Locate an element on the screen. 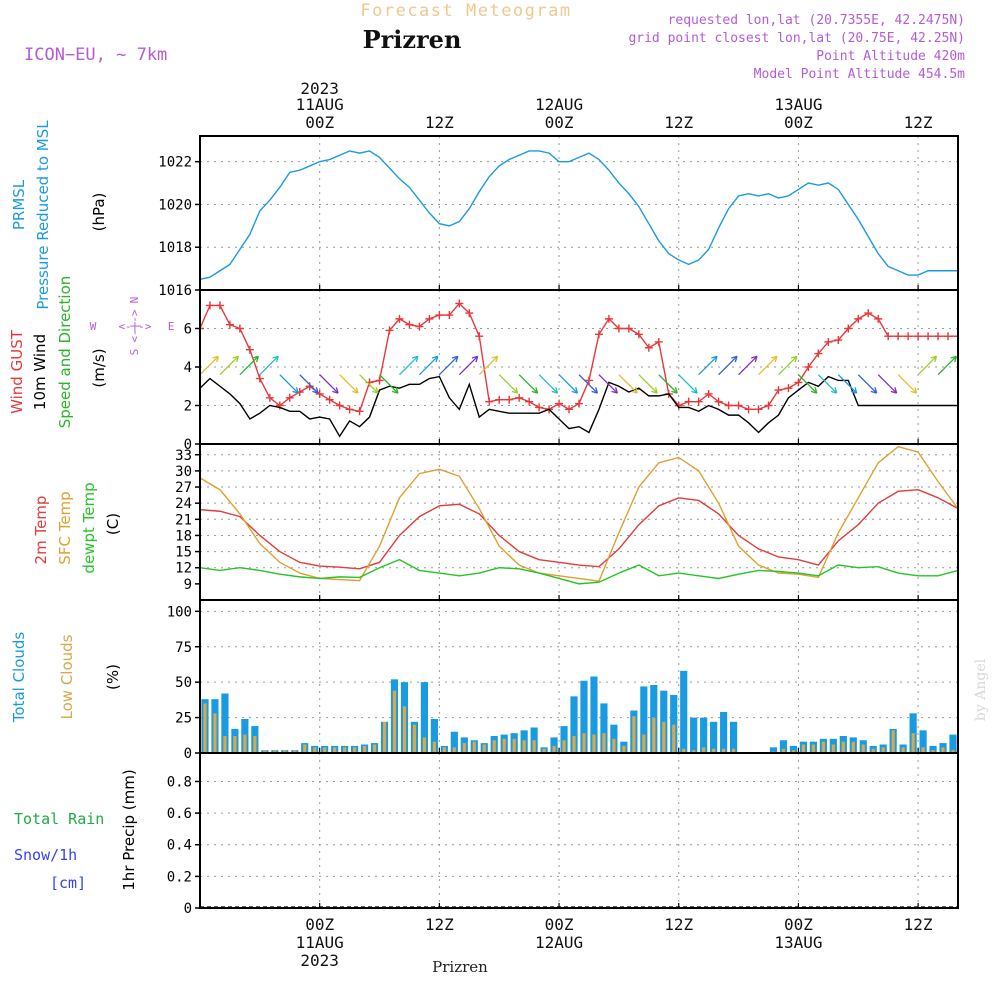 The image size is (1000, 1000). clouds-grid is located at coordinates (579, 676).